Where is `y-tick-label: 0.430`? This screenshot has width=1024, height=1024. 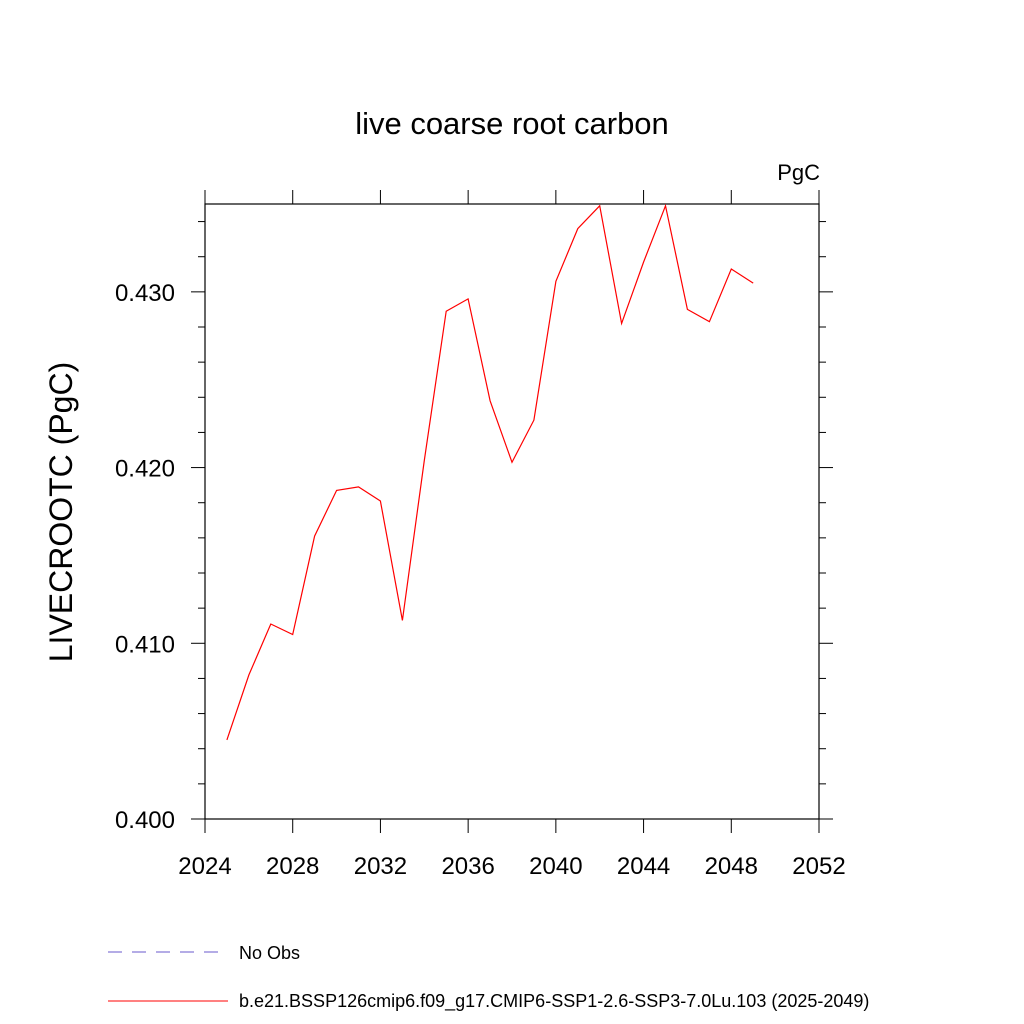
y-tick-label: 0.430 is located at coordinates (145, 293).